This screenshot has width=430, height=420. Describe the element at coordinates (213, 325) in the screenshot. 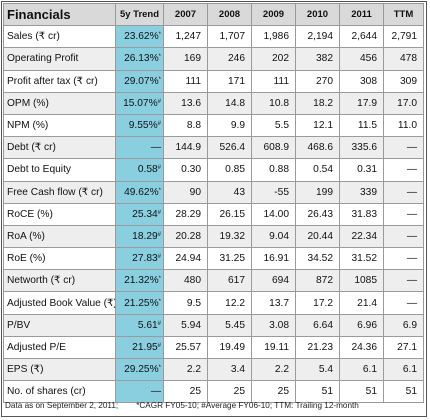

I see `table-row: P/BV 5.61# 5.94 5.45 3.08 6.64 6.96 6.9` at that location.